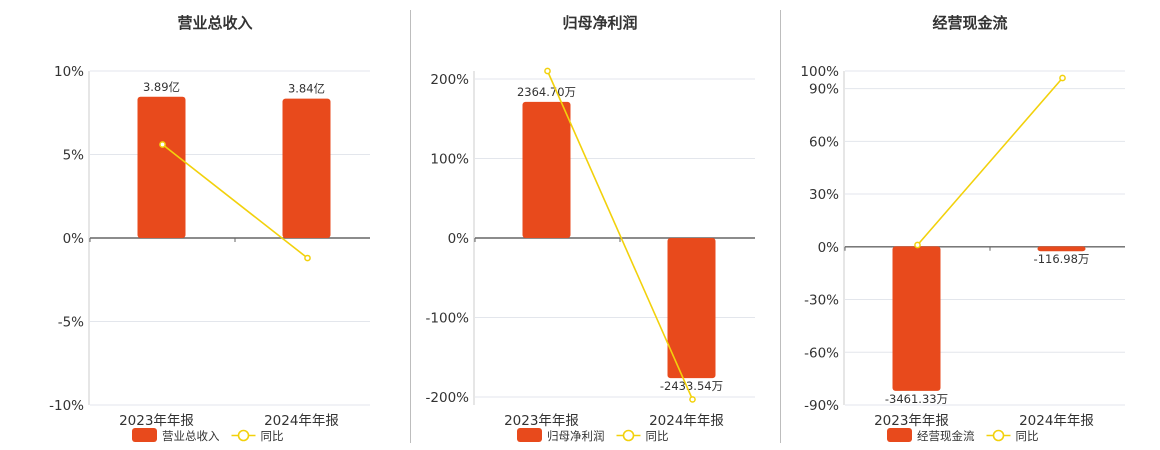 This screenshot has width=1160, height=450. What do you see at coordinates (546, 92) in the screenshot?
I see `bar-data-label: 2364.70万` at bounding box center [546, 92].